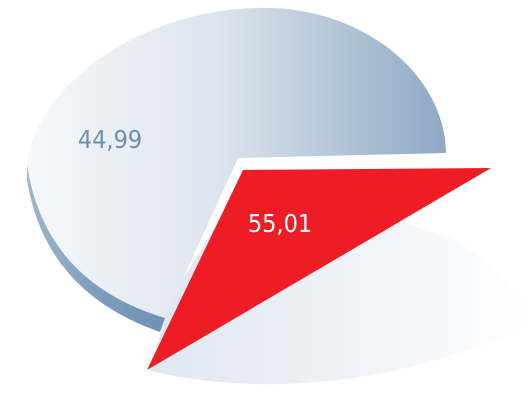 This screenshot has height=399, width=531. Describe the element at coordinates (110, 139) in the screenshot. I see `slice-label-1: 44,99` at that location.